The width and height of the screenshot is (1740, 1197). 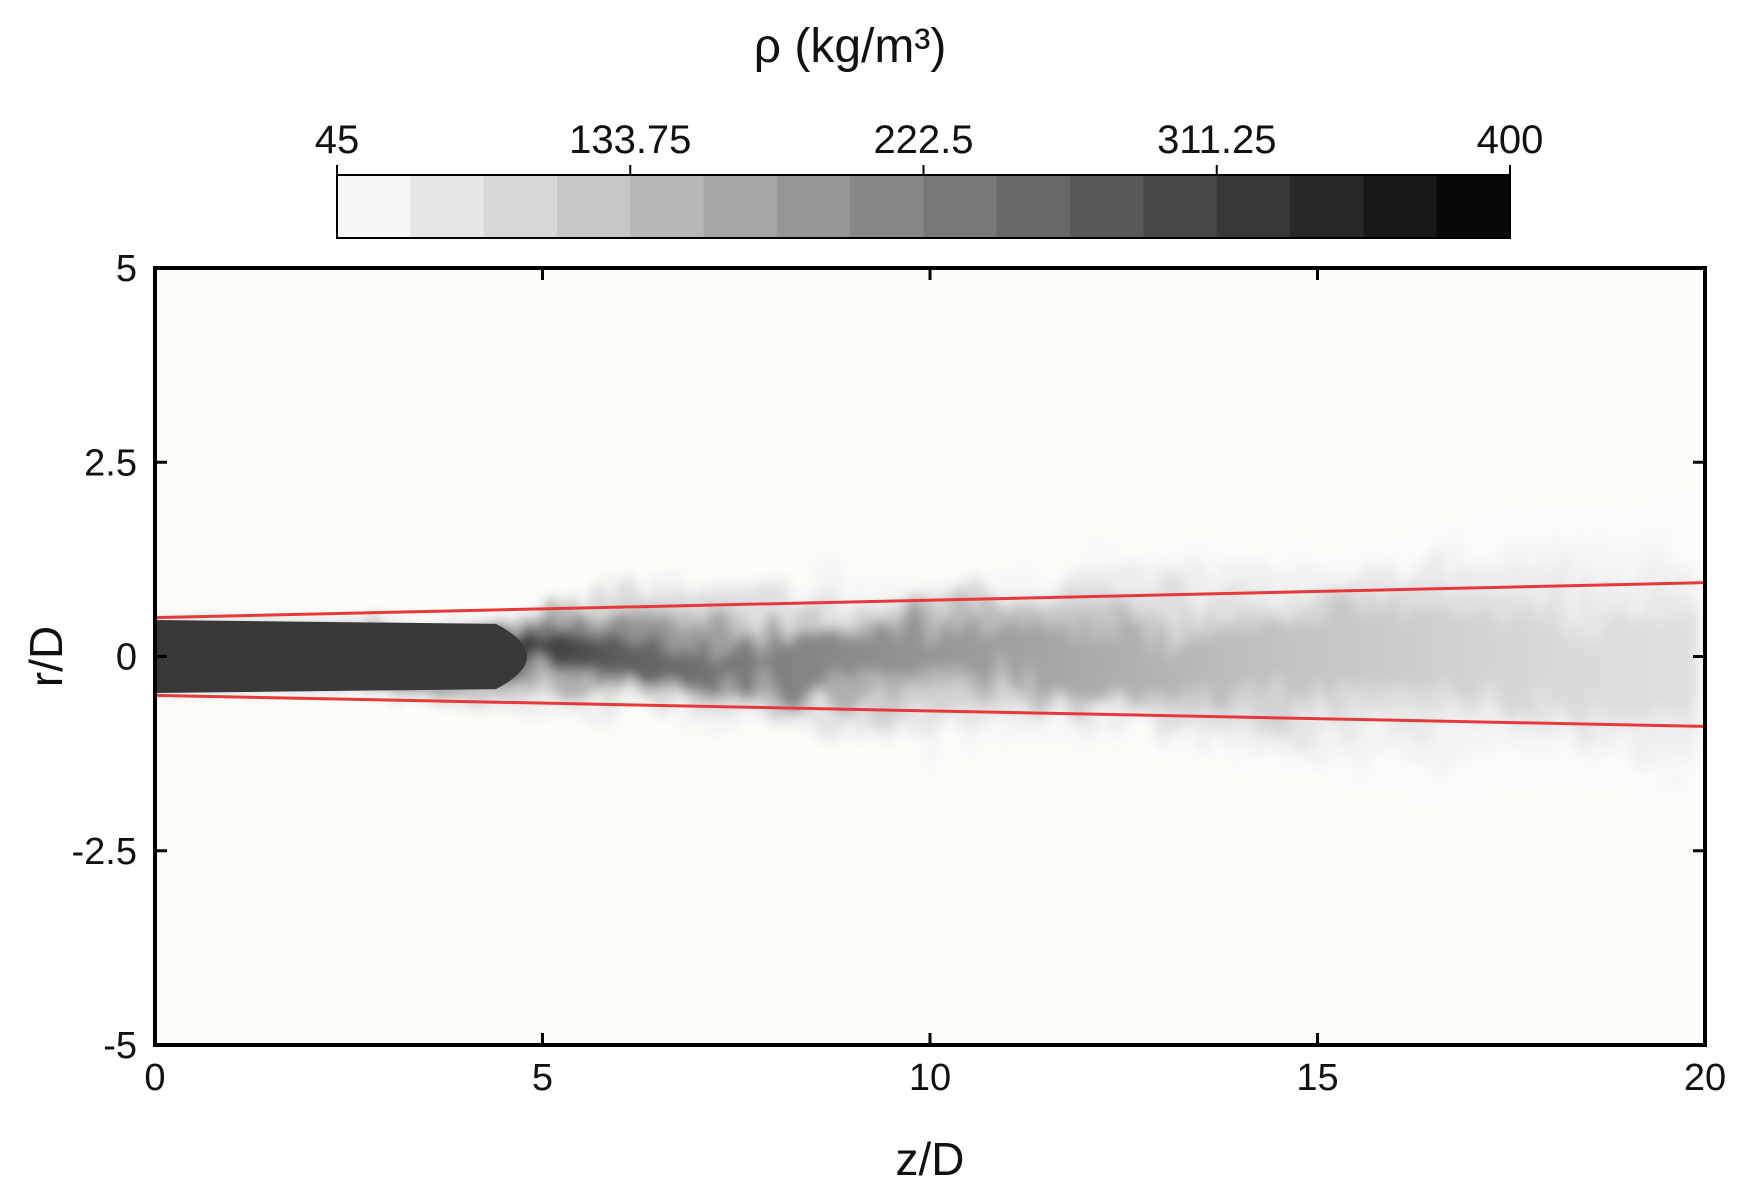 What do you see at coordinates (126, 658) in the screenshot?
I see `y-tick-label: 0` at bounding box center [126, 658].